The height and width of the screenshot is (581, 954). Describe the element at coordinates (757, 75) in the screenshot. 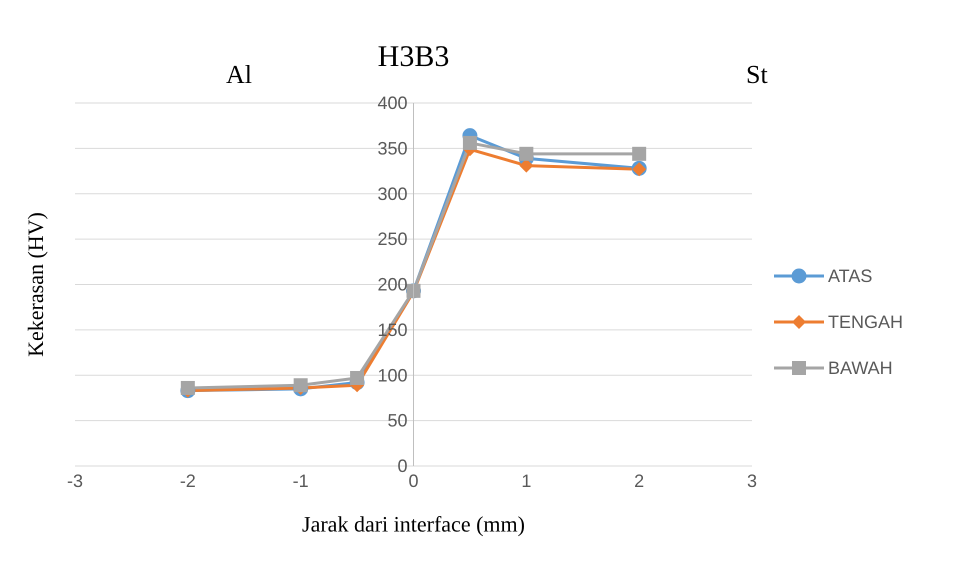

I see `text: St` at that location.